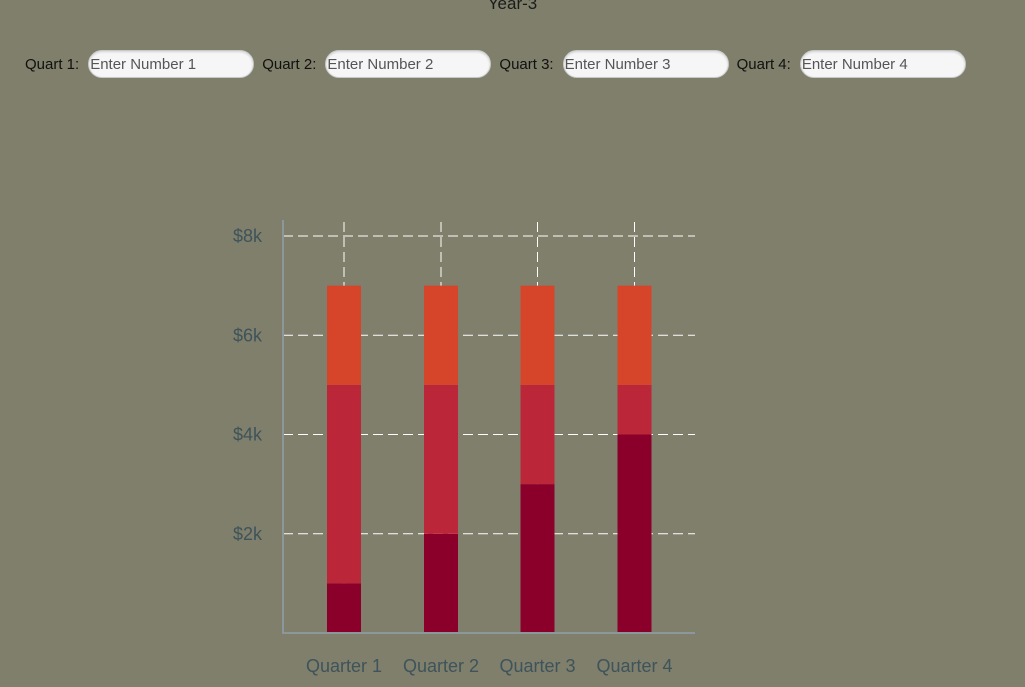 This screenshot has width=1025, height=687. Describe the element at coordinates (248, 435) in the screenshot. I see `y-tick-label: $4k` at that location.